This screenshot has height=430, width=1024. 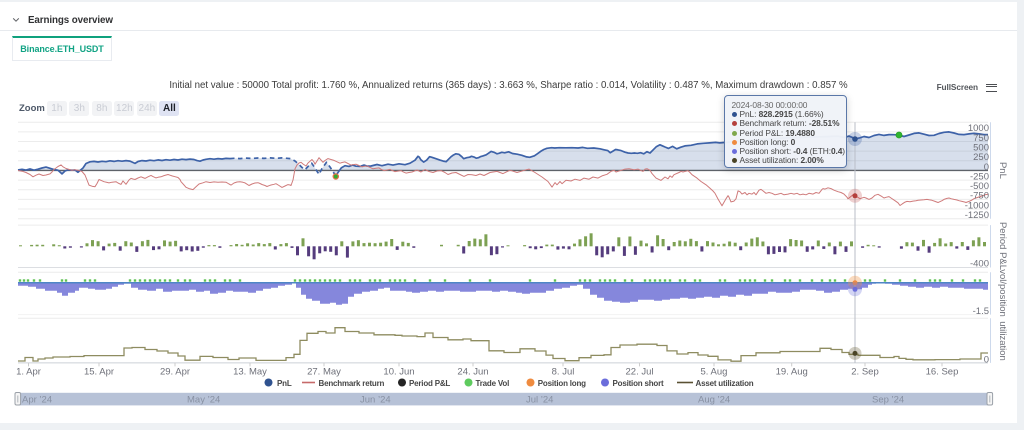 I want to click on svg-text: -1.5, so click(x=981, y=311).